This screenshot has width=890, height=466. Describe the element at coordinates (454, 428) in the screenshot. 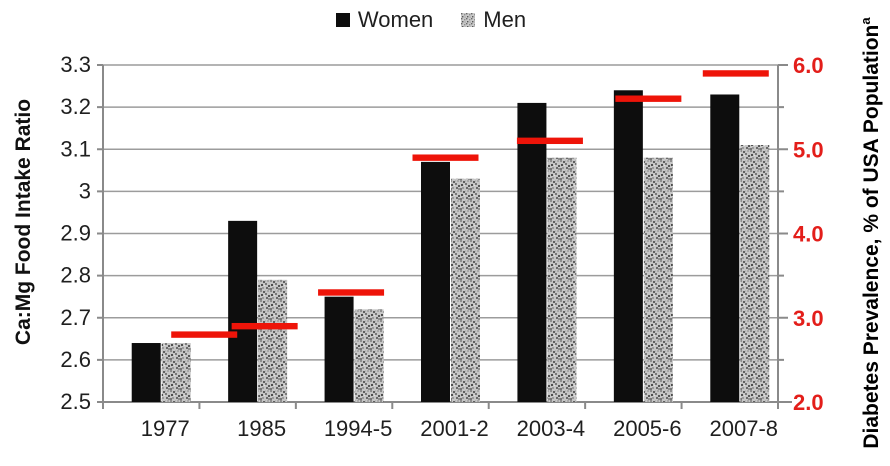

I see `x-axis-category-label: 2001-2` at that location.